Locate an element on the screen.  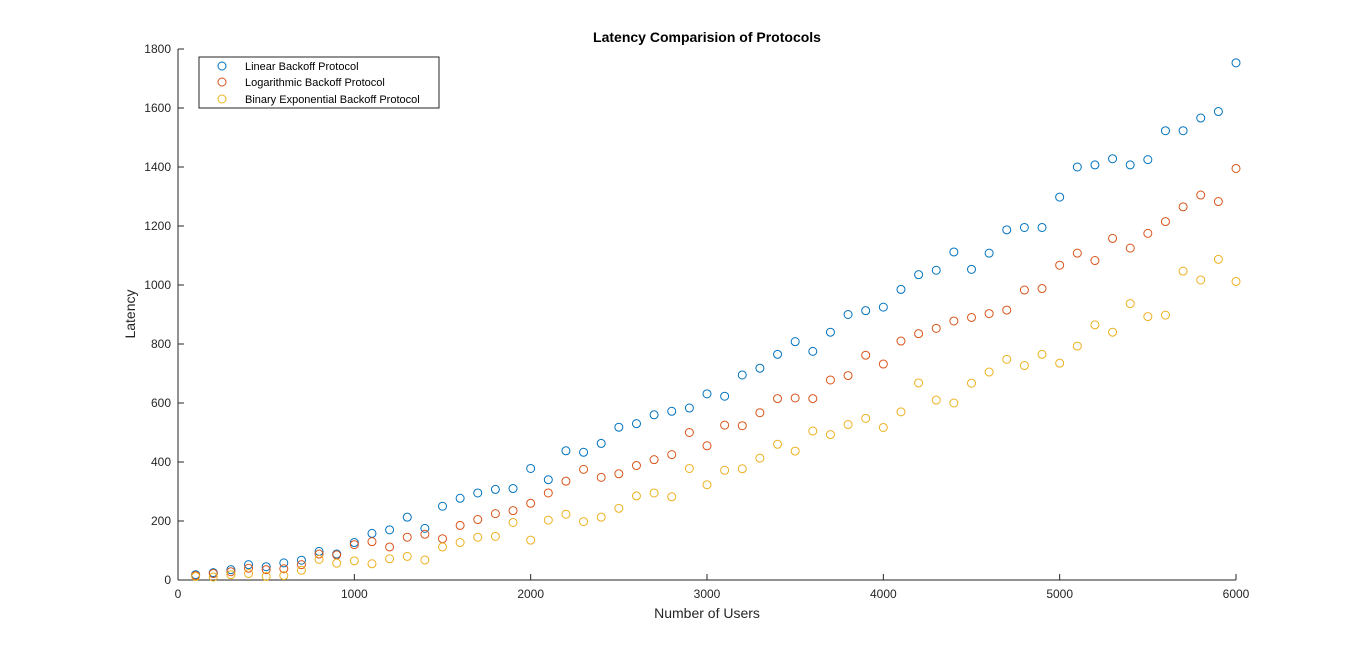
y-tick-label: 1200 is located at coordinates (157, 226).